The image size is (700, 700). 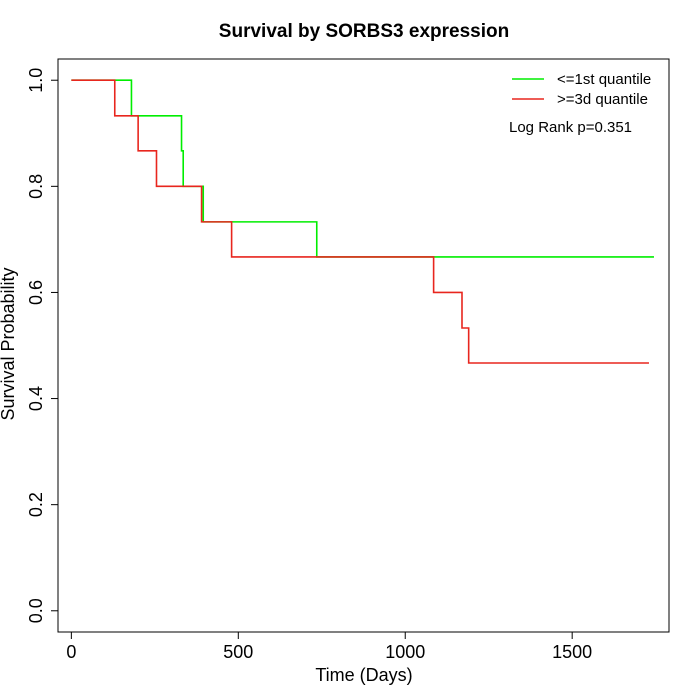 I want to click on legend: <=1st quantile >=3d quantile, so click(x=581, y=89).